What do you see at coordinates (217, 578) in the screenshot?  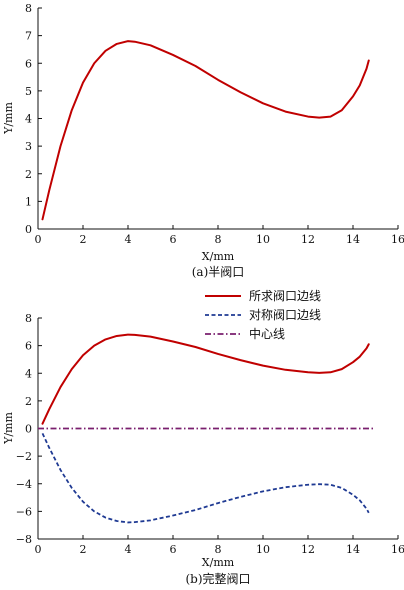 I see `chart-caption: (b)完整阀口` at bounding box center [217, 578].